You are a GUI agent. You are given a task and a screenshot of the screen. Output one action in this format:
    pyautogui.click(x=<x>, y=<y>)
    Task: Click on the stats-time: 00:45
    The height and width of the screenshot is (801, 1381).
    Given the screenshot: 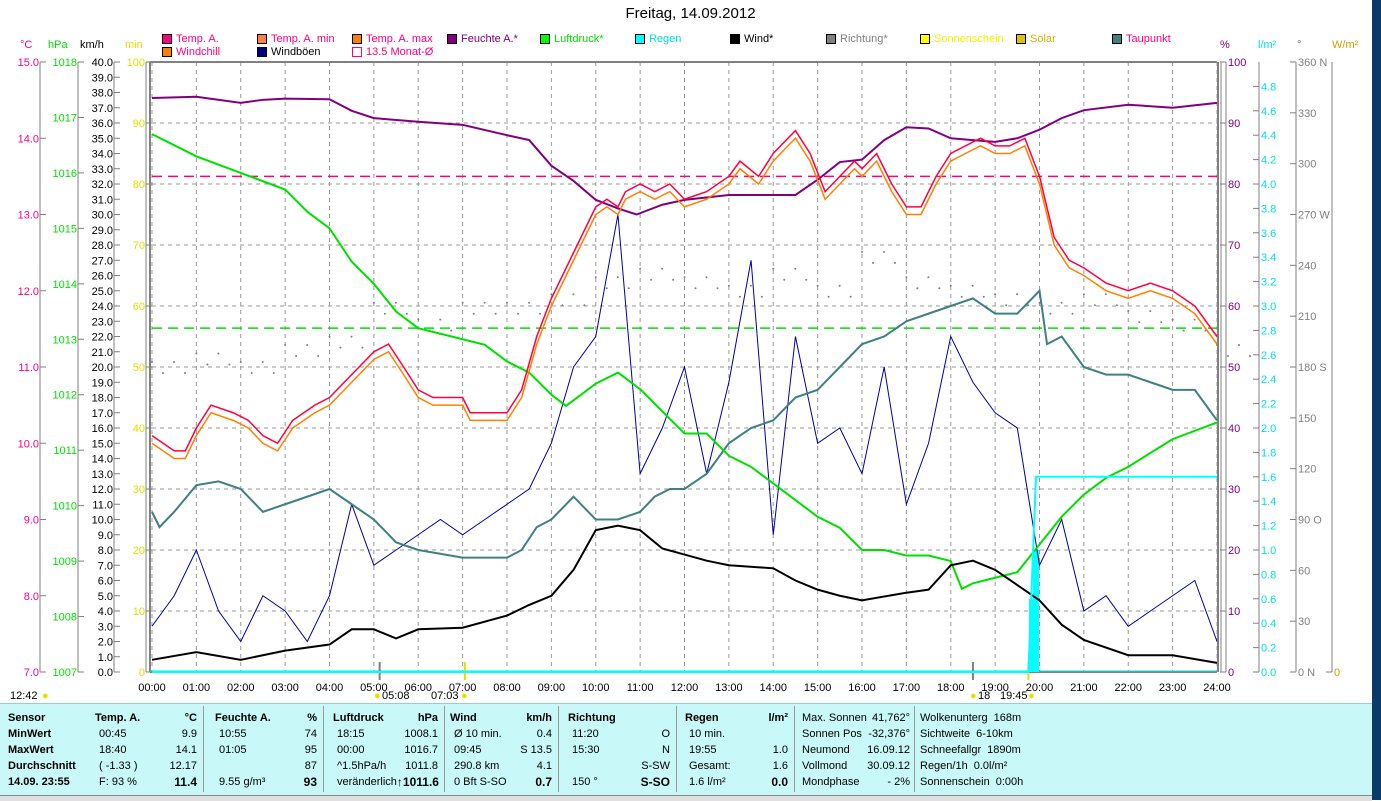 What is the action you would take?
    pyautogui.click(x=113, y=734)
    